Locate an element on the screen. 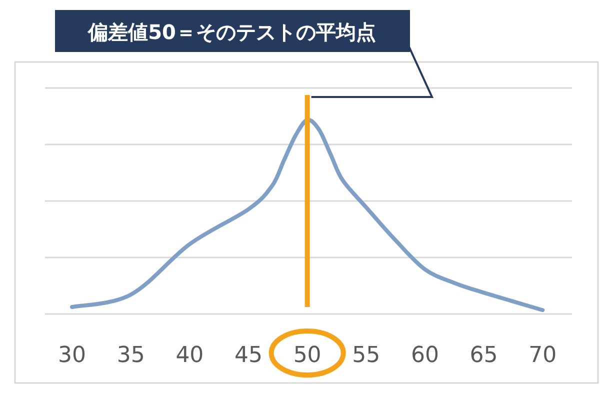 This screenshot has height=395, width=616. text: 偏差値50＝そのテストの平均点 is located at coordinates (231, 32).